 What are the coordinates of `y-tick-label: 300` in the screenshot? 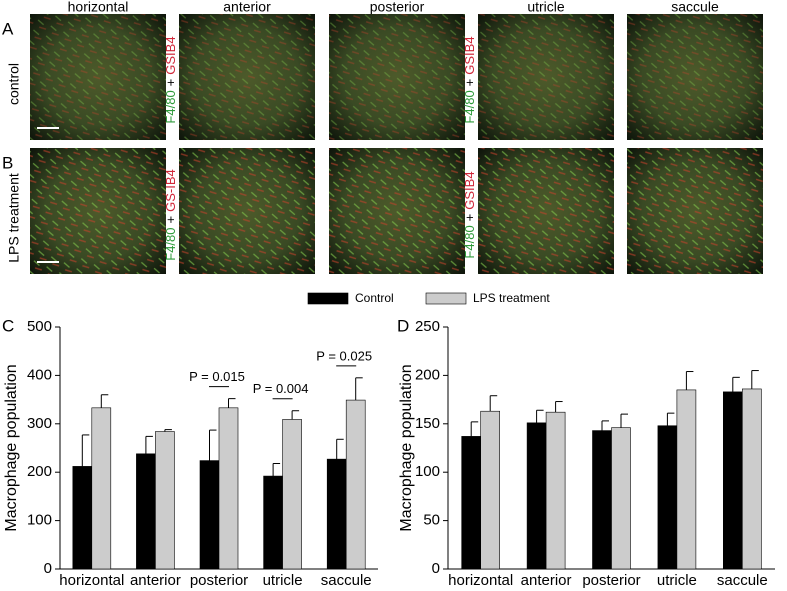 It's located at (39, 423).